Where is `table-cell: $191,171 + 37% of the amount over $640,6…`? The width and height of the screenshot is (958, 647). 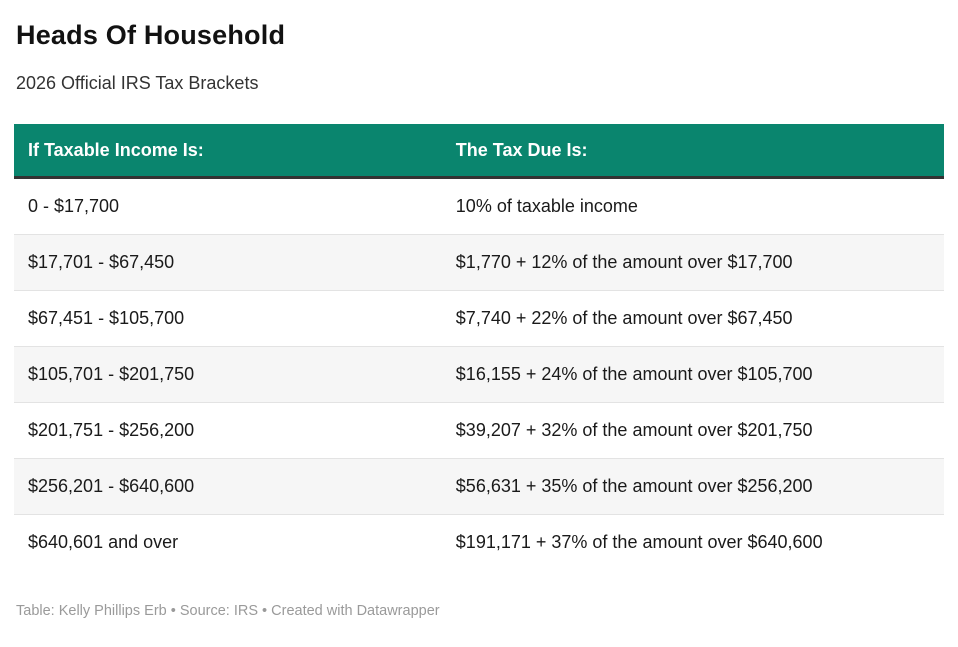
table-cell: $191,171 + 37% of the amount over $640,6… is located at coordinates (692, 542).